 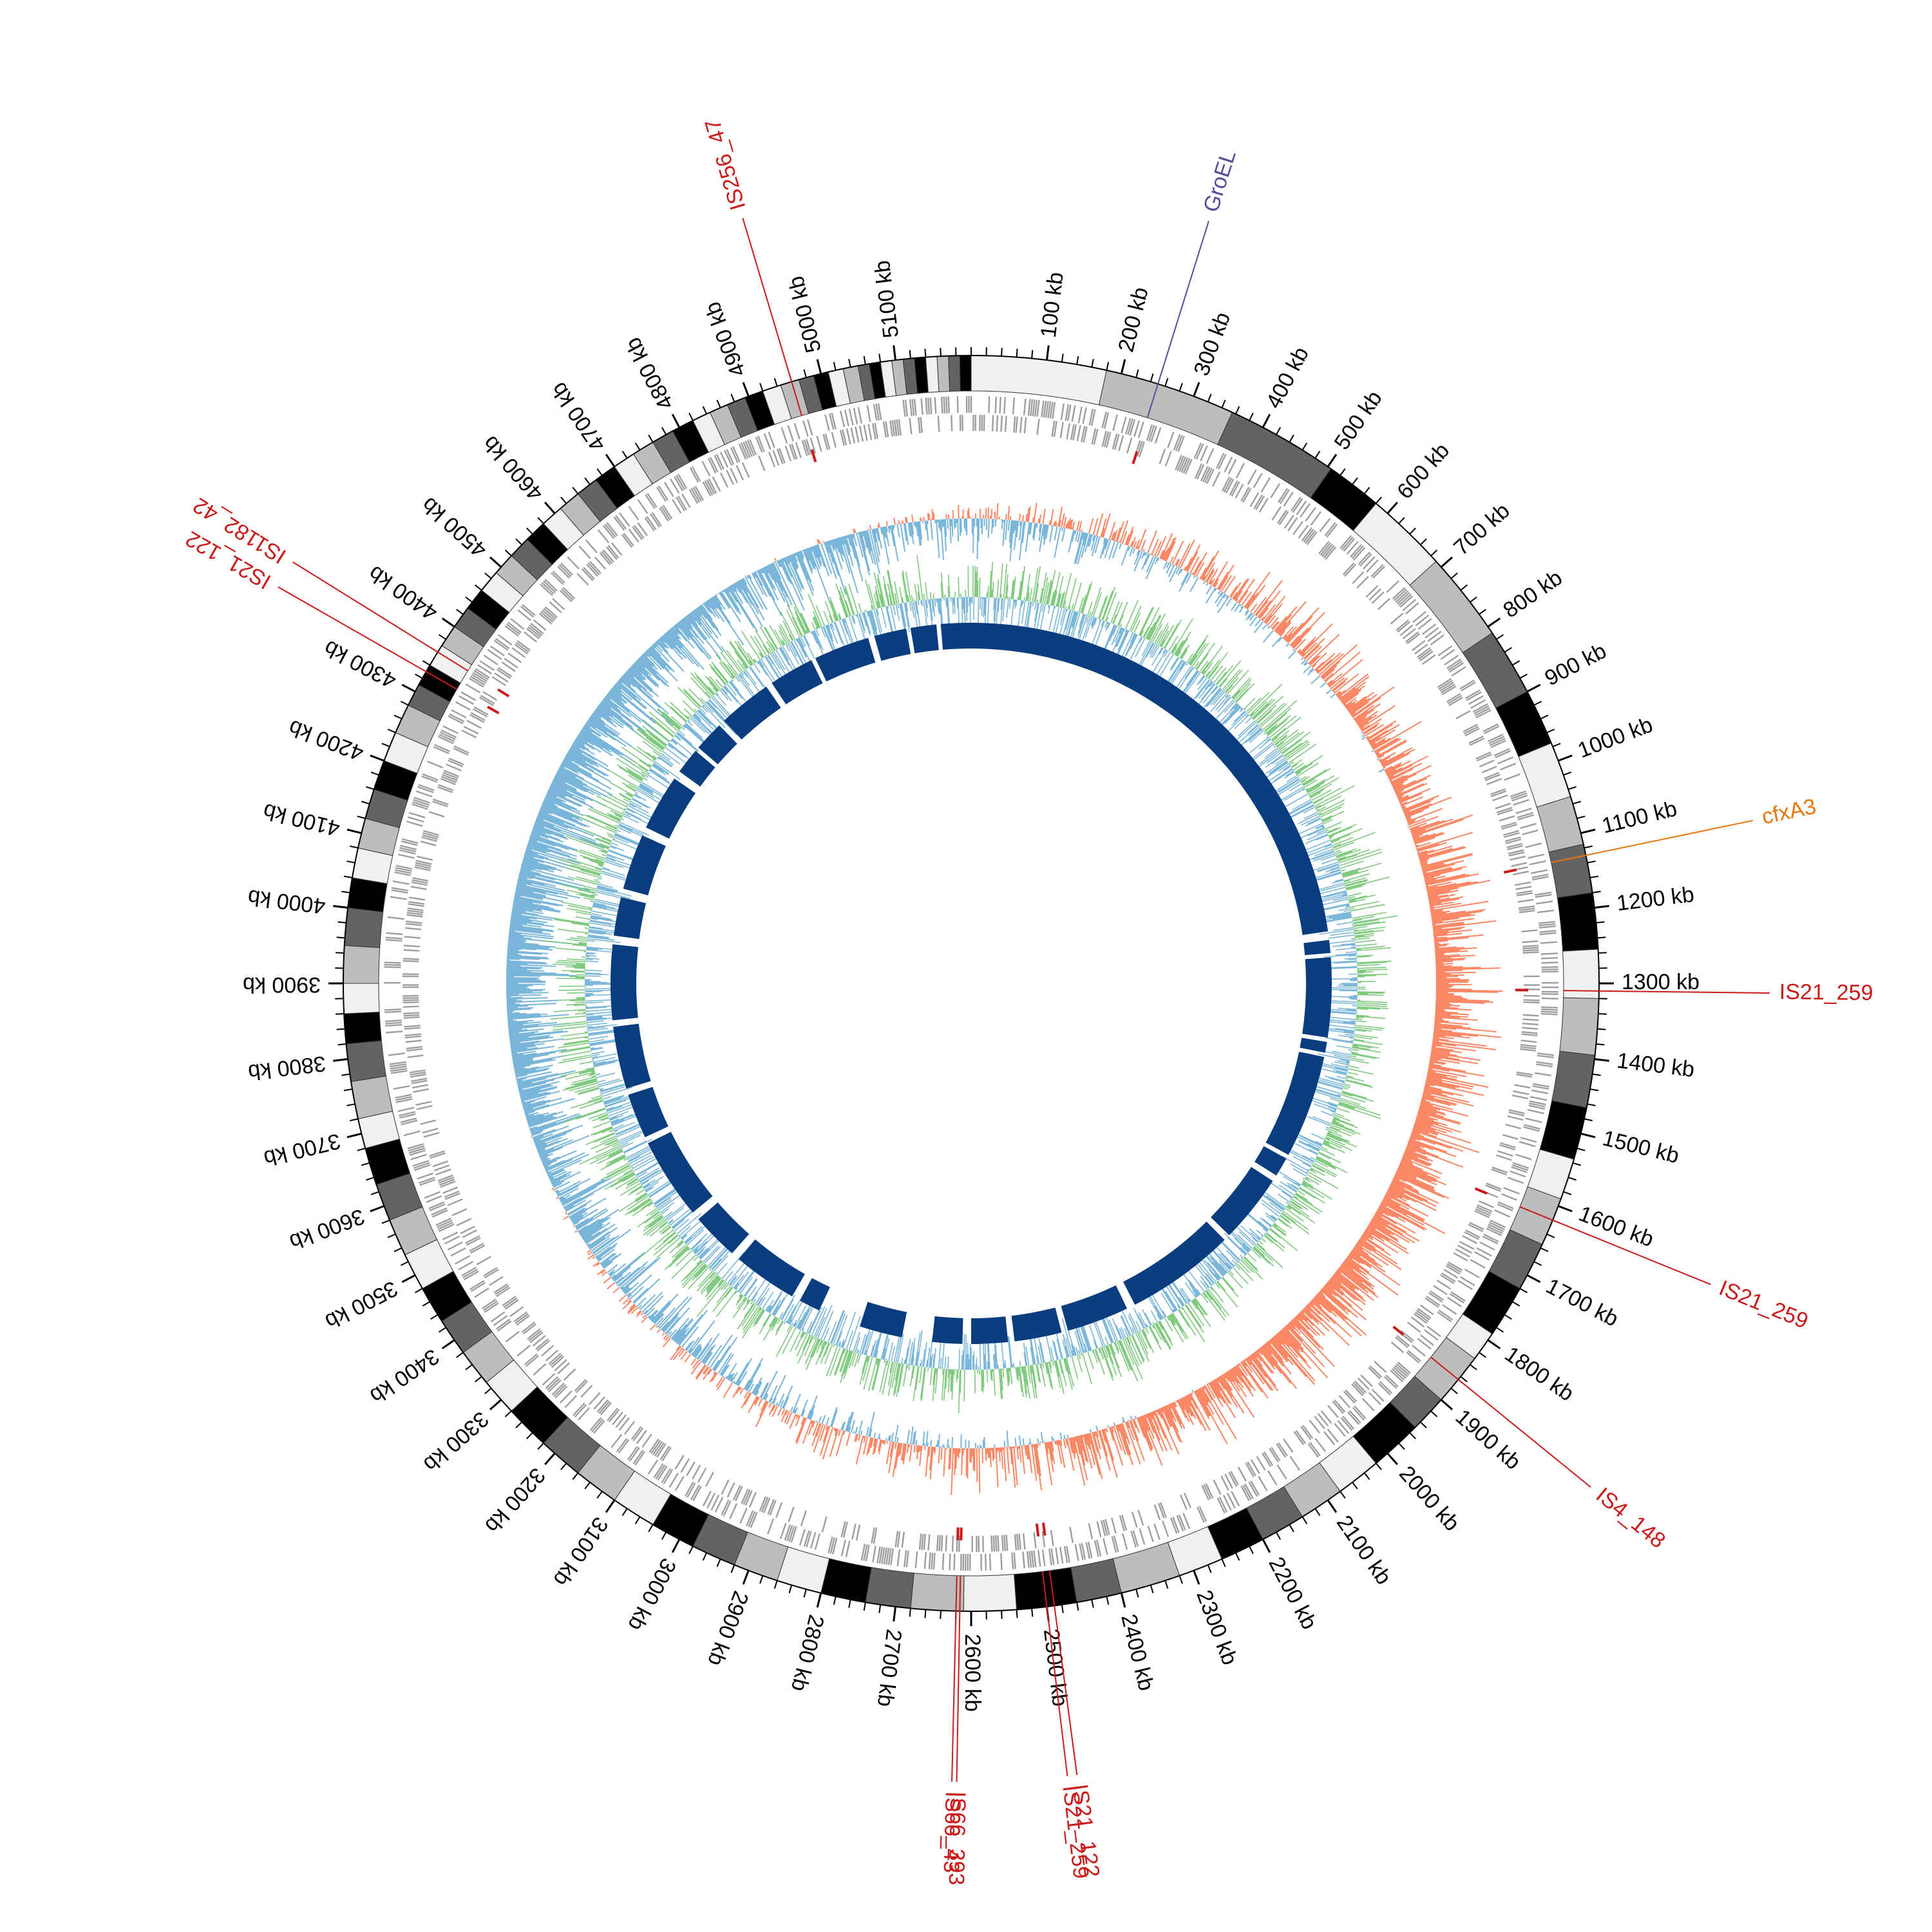 I want to click on tick-label: 600 kb, so click(x=1423, y=471).